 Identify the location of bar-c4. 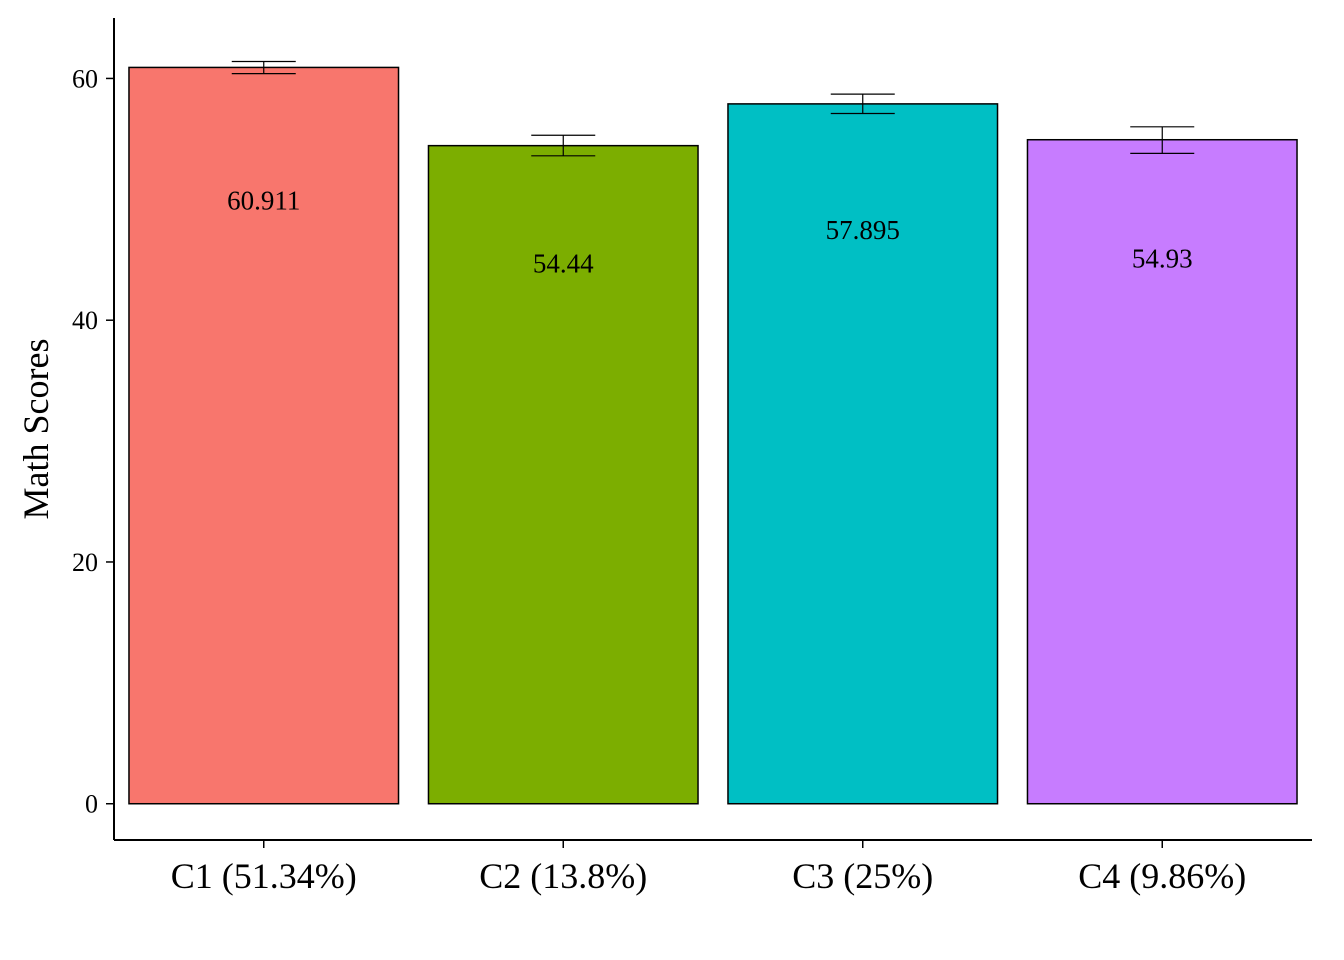
(1162, 471).